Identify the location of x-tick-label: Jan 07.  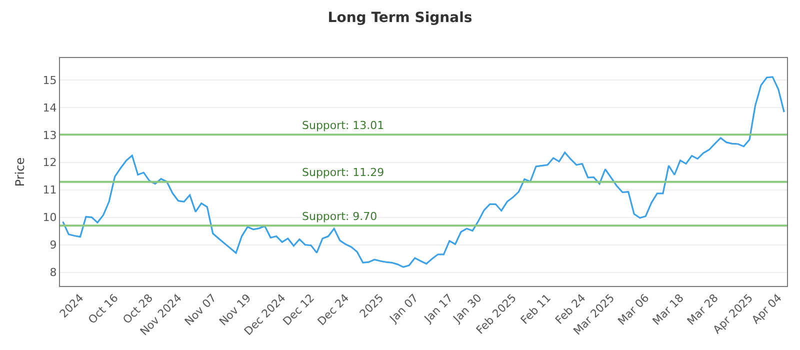
(403, 309).